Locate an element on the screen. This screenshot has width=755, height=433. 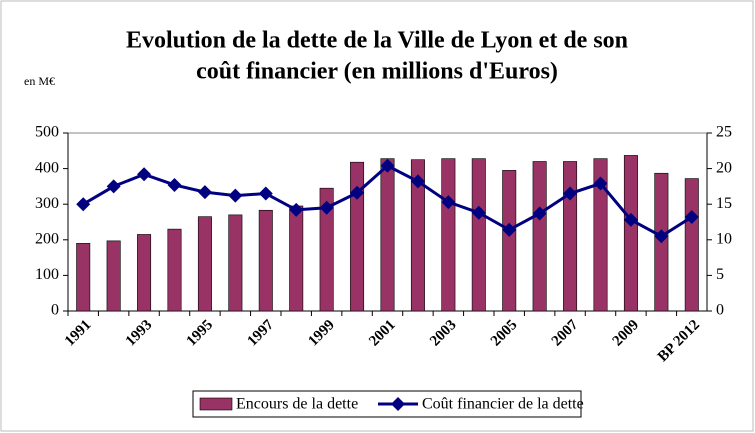
legend-label: Encours de la dette is located at coordinates (297, 404).